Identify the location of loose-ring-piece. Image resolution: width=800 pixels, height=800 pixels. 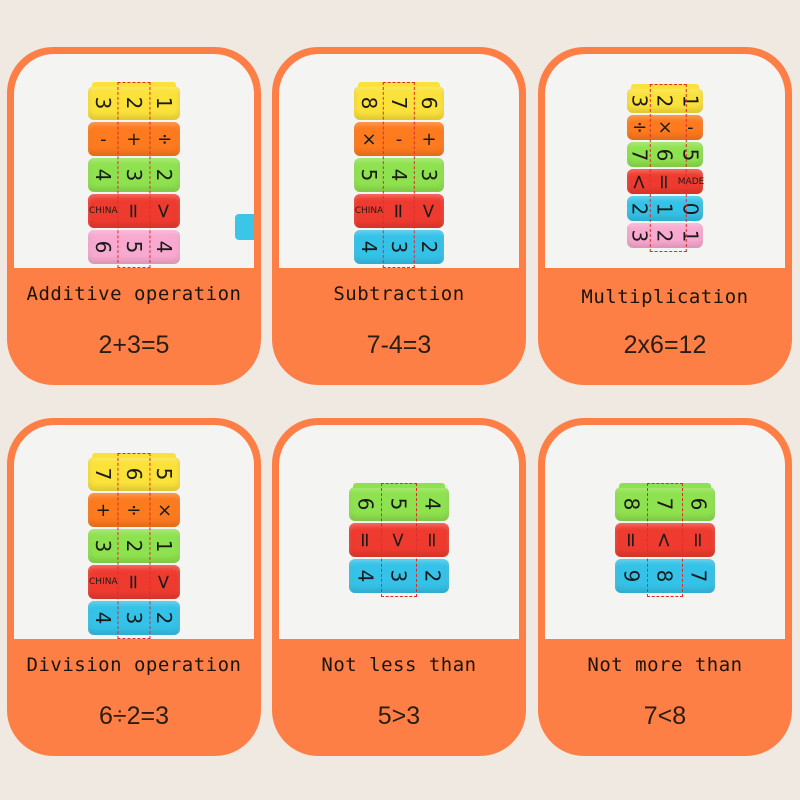
(244, 227).